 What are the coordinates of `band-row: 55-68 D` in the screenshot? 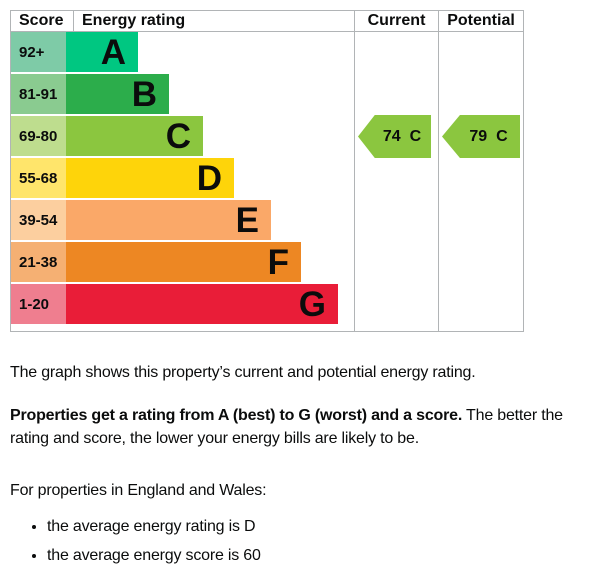 It's located at (182, 179).